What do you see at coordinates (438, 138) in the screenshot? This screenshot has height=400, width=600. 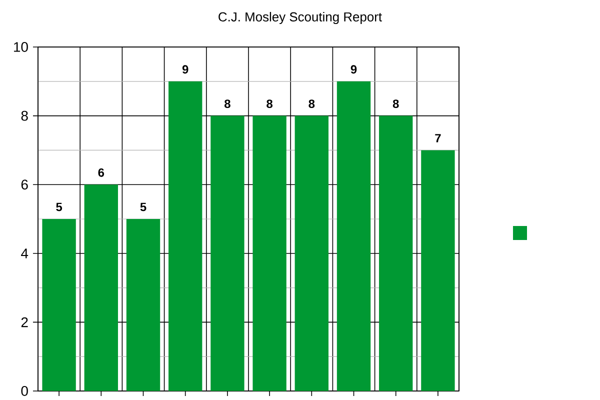 I see `data-label: 7` at bounding box center [438, 138].